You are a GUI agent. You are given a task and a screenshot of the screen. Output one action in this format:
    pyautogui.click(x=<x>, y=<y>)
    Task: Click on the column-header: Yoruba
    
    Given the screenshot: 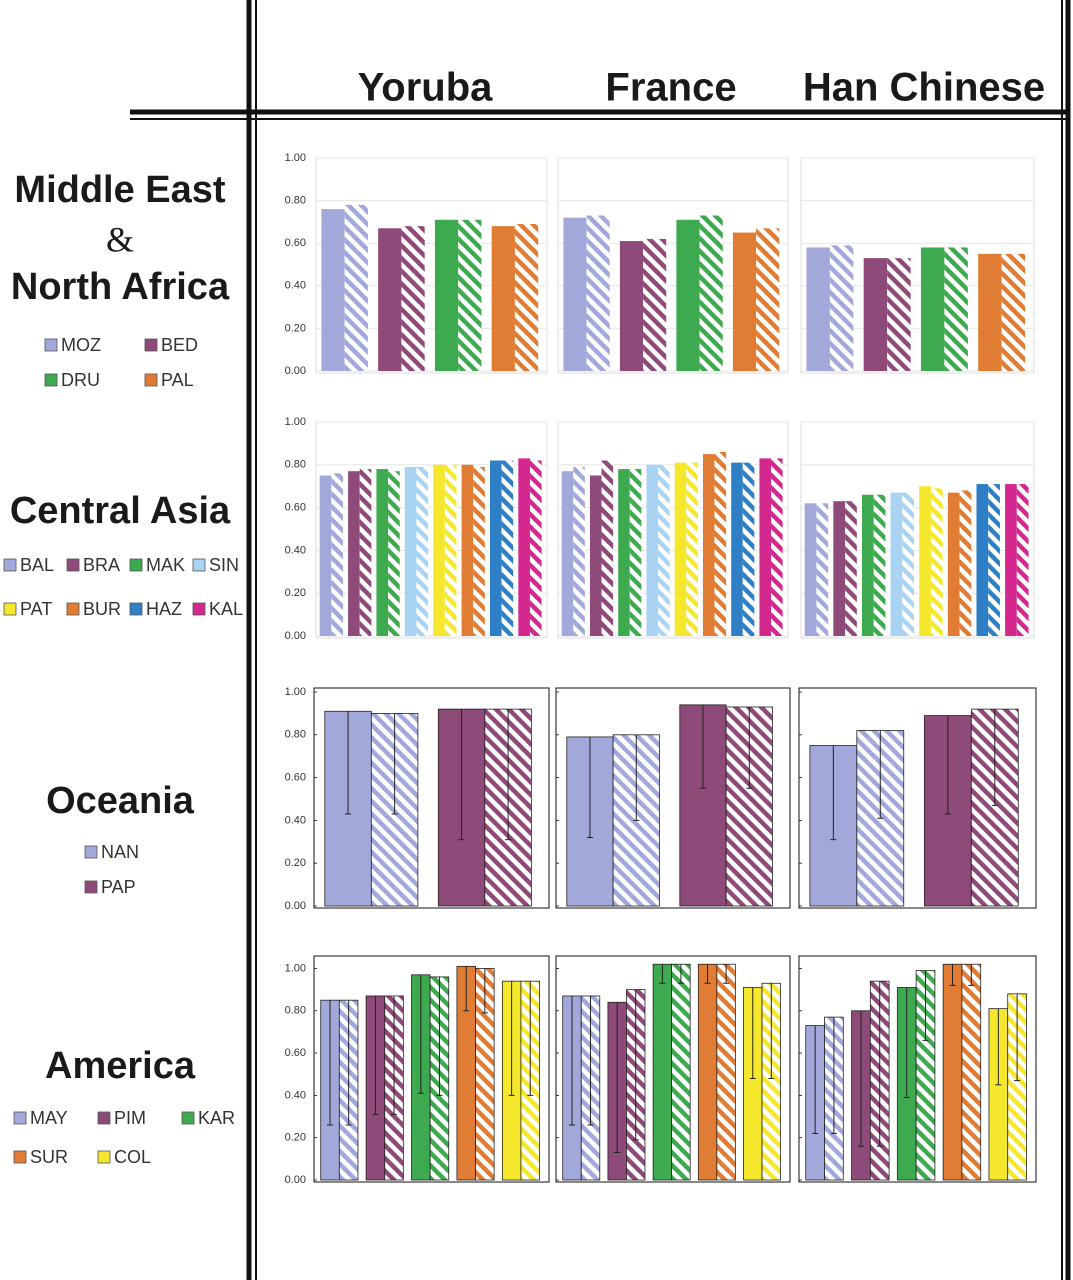 What is the action you would take?
    pyautogui.click(x=426, y=88)
    